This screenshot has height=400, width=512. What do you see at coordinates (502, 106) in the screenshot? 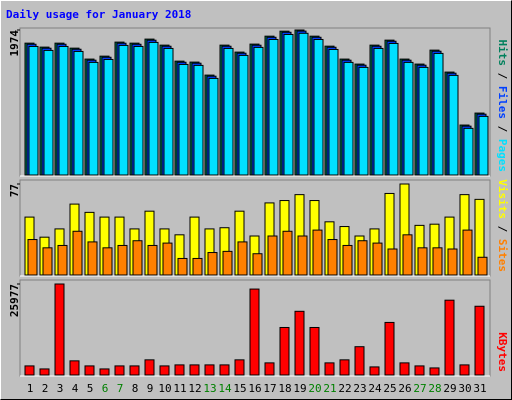
I see `legend: Hits / Files / Pages` at bounding box center [502, 106].